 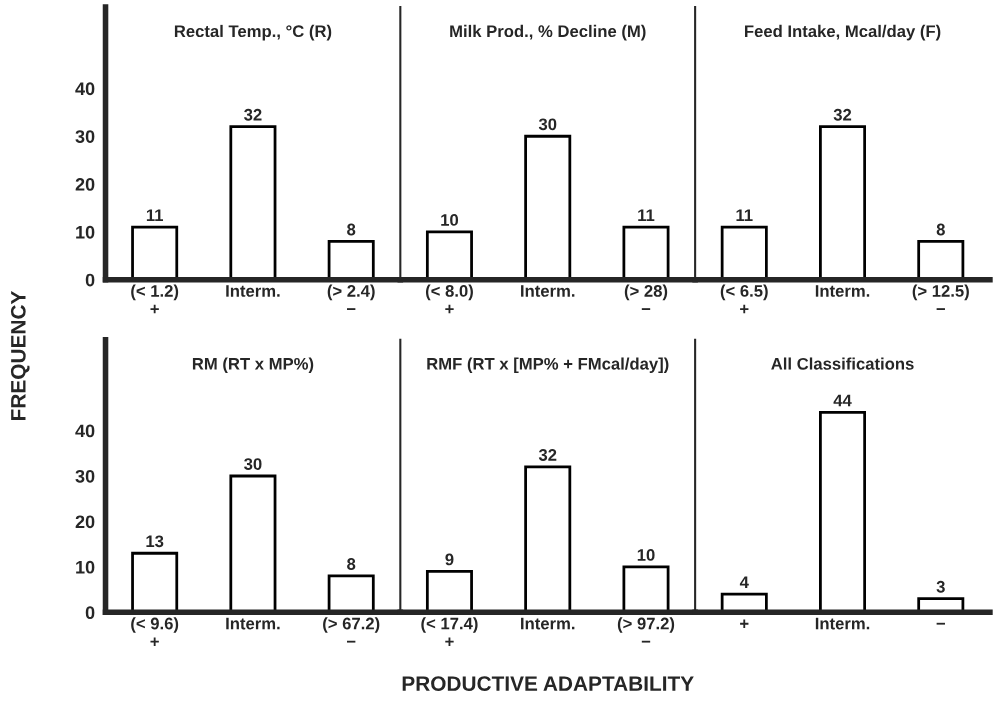 What do you see at coordinates (449, 559) in the screenshot?
I see `data-label: 9` at bounding box center [449, 559].